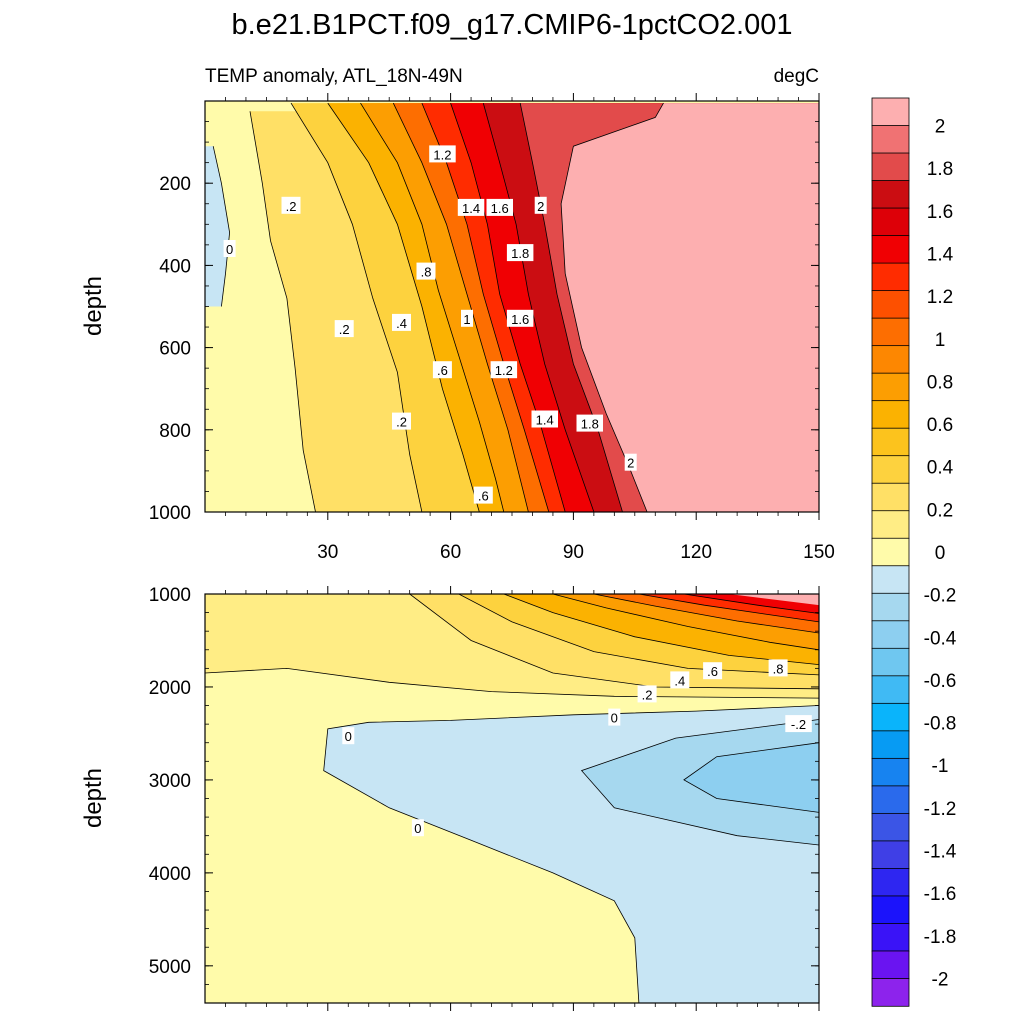 Image resolution: width=1024 pixels, height=1024 pixels. Describe the element at coordinates (940, 638) in the screenshot. I see `colorbar-label: -0.4` at that location.